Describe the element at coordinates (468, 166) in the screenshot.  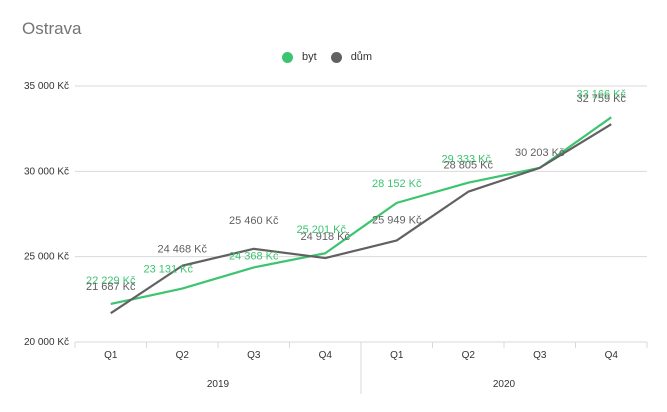
I see `data-label-dum: 28 805 Kč` at that location.